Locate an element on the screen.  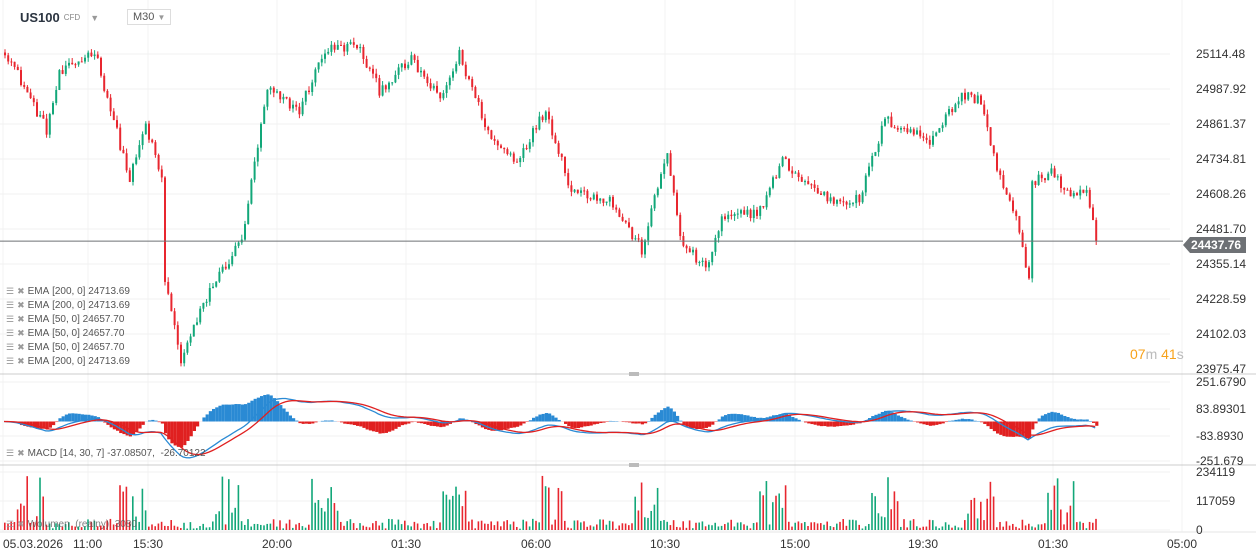
indicator-value: 24713.69 is located at coordinates (109, 291).